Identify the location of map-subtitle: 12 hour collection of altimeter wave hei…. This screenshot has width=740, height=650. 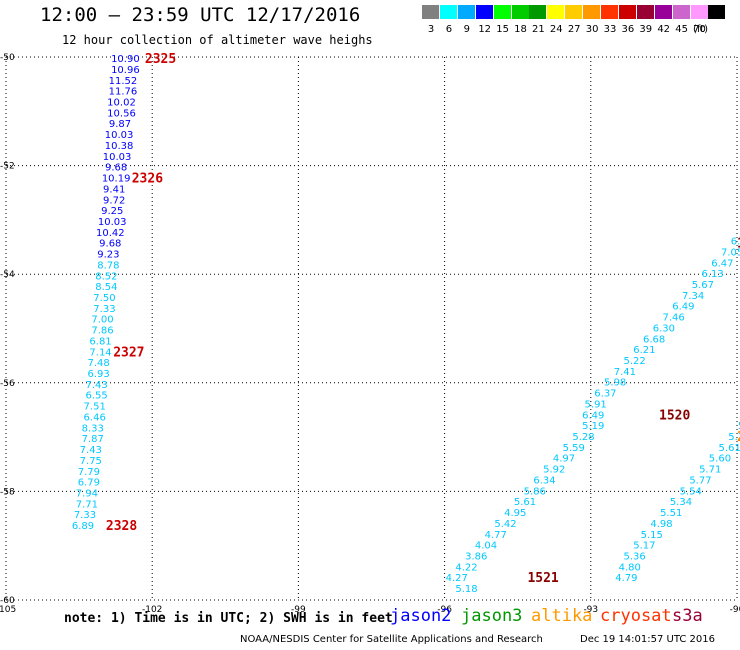
(217, 40).